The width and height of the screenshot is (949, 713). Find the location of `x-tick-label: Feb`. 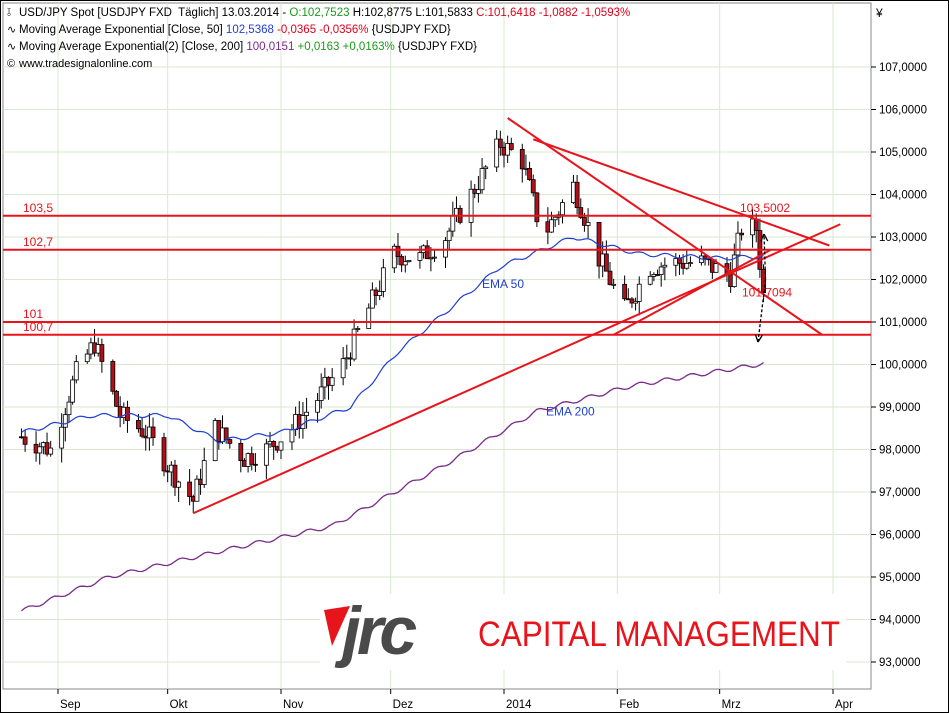

x-tick-label: Feb is located at coordinates (629, 705).